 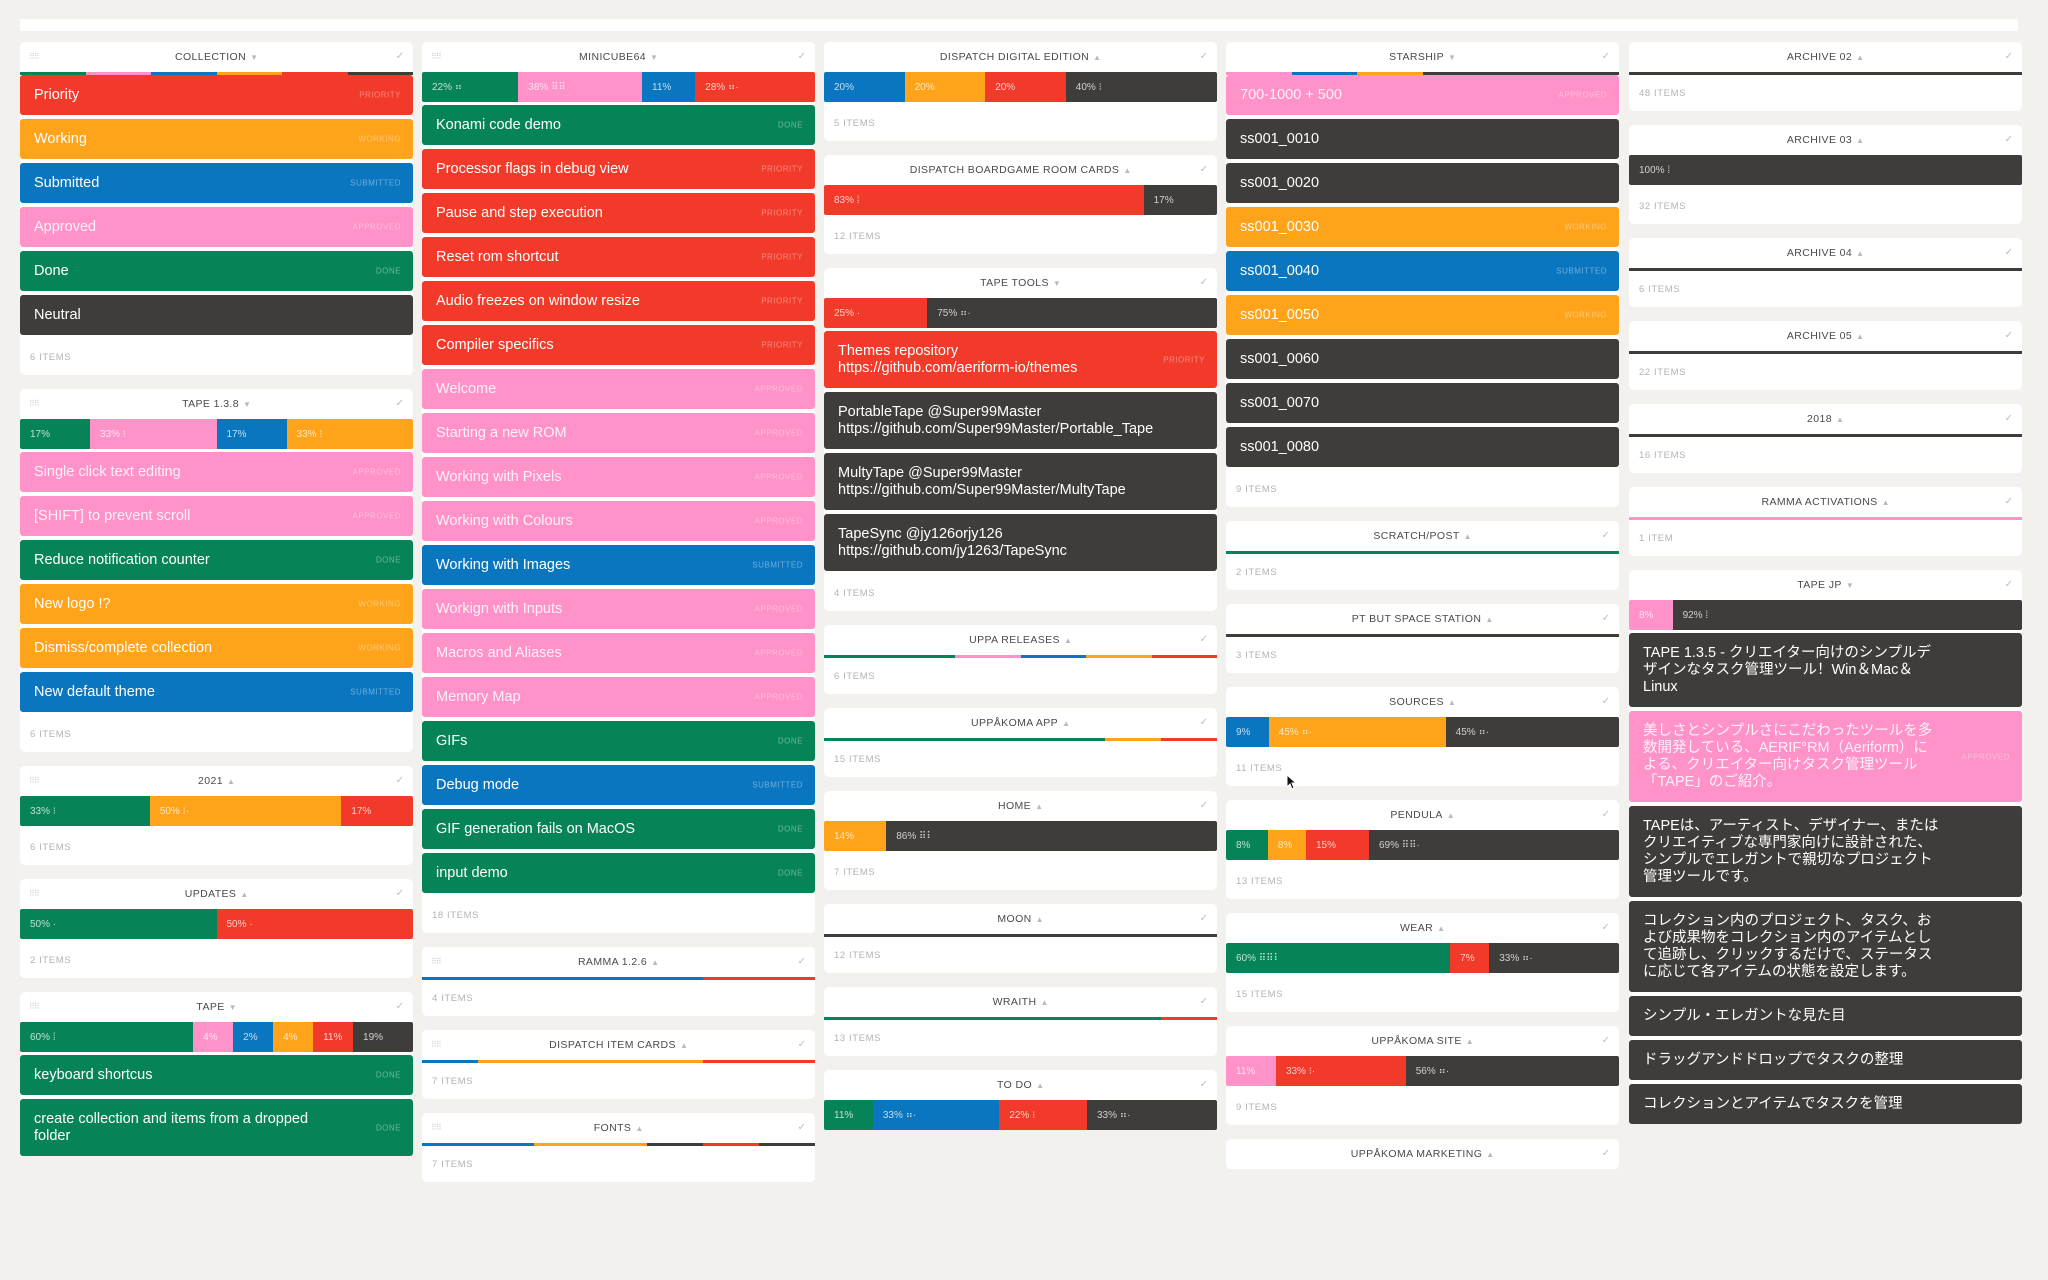 I want to click on collection-item: Working WORKING, so click(x=216, y=139).